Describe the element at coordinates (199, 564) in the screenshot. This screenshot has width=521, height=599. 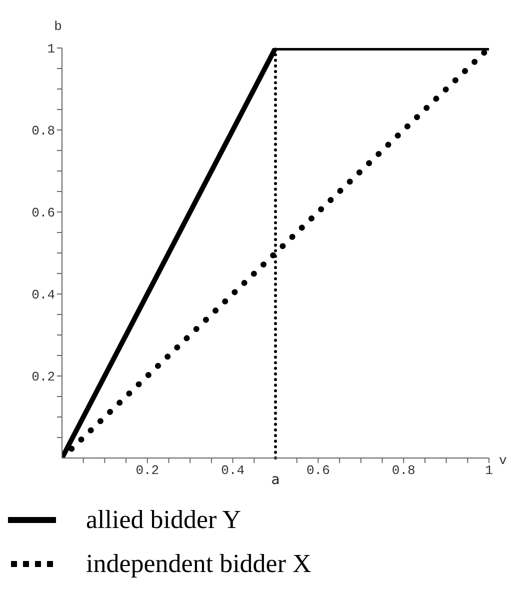
I see `legend-label: independent bidder X` at that location.